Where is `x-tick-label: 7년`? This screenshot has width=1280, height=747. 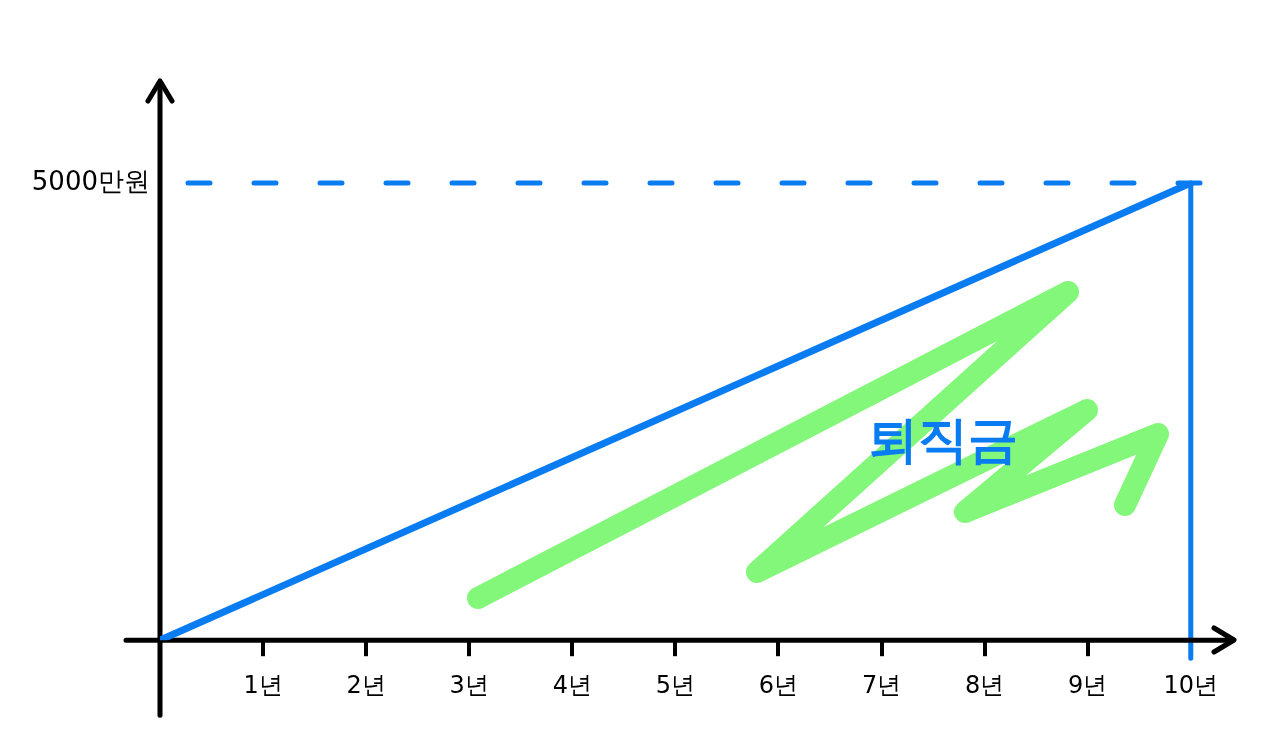
x-tick-label: 7년 is located at coordinates (881, 684).